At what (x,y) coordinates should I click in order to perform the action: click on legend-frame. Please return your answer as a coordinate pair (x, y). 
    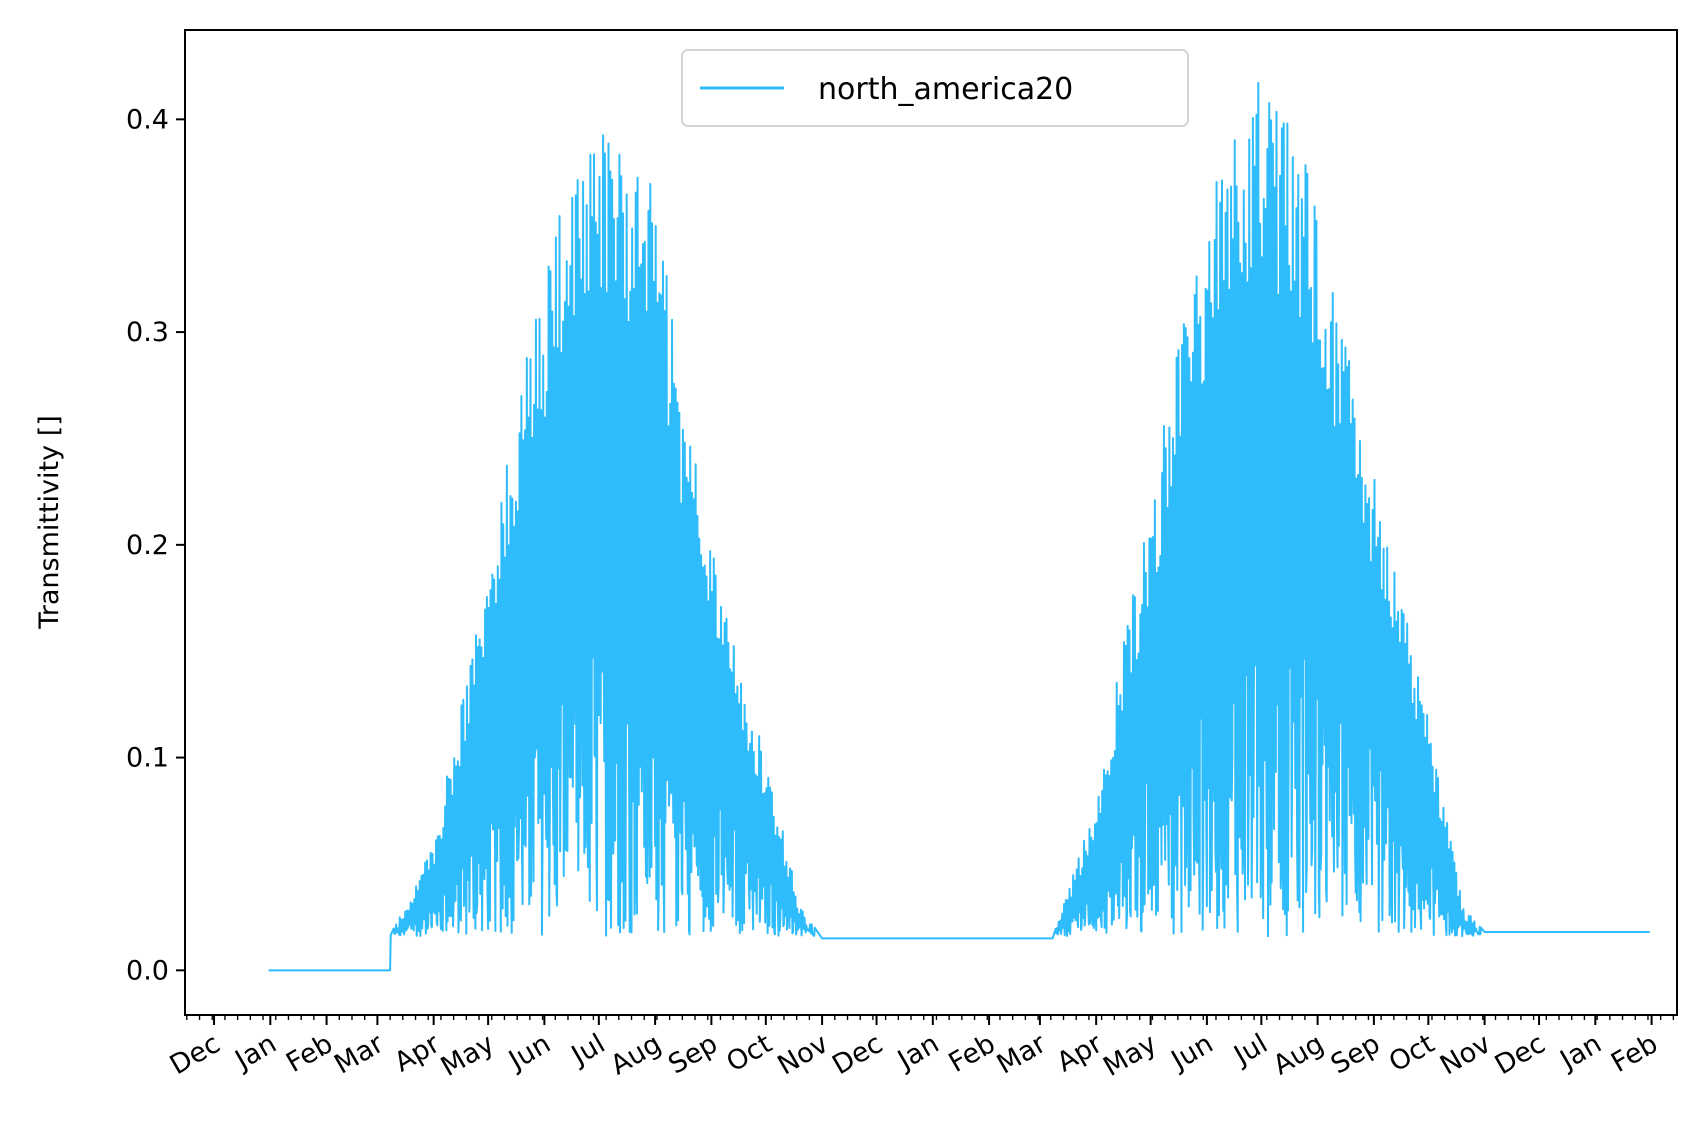
    Looking at the image, I should click on (935, 88).